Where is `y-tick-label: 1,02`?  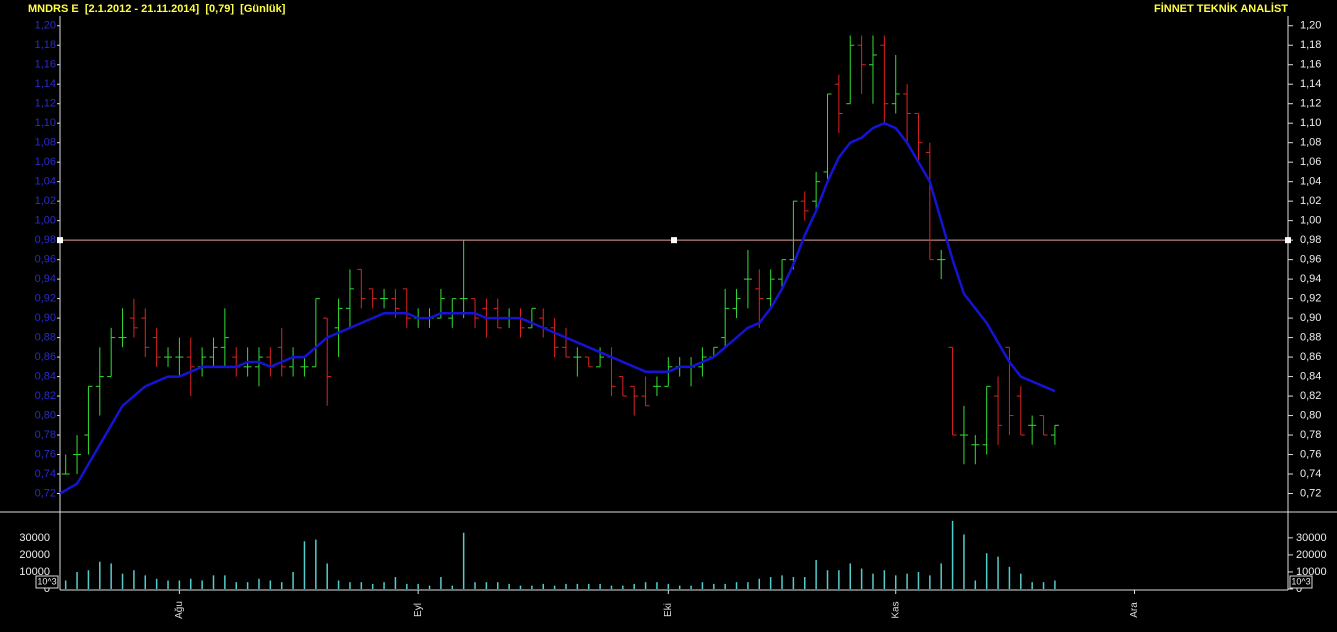 y-tick-label: 1,02 is located at coordinates (45, 201).